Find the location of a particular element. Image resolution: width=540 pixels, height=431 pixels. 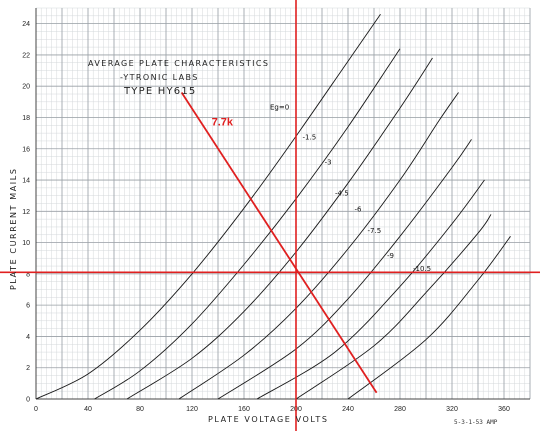

x-tick-label: 320 is located at coordinates (452, 409).